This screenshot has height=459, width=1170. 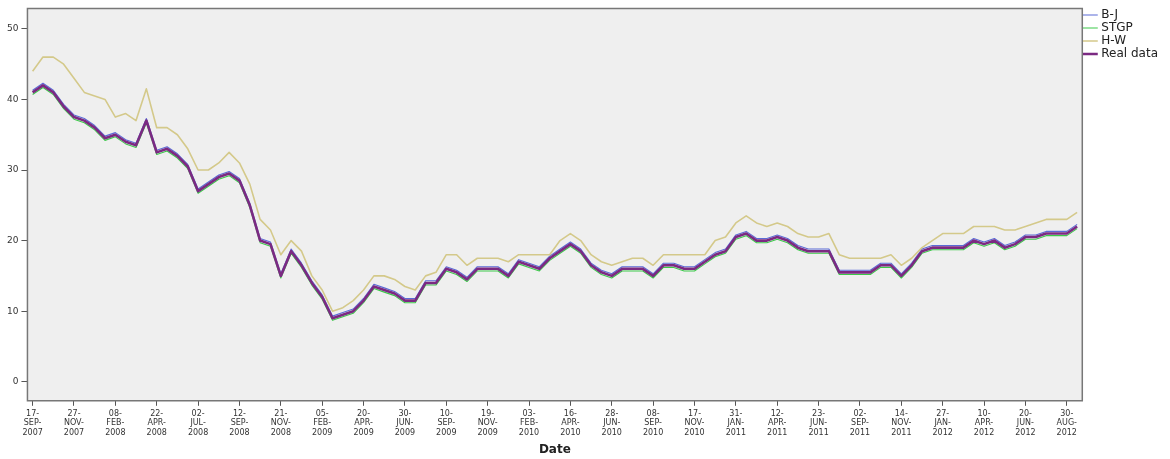 What do you see at coordinates (984, 422) in the screenshot?
I see `x-tick-label: 10-APR-2012` at bounding box center [984, 422].